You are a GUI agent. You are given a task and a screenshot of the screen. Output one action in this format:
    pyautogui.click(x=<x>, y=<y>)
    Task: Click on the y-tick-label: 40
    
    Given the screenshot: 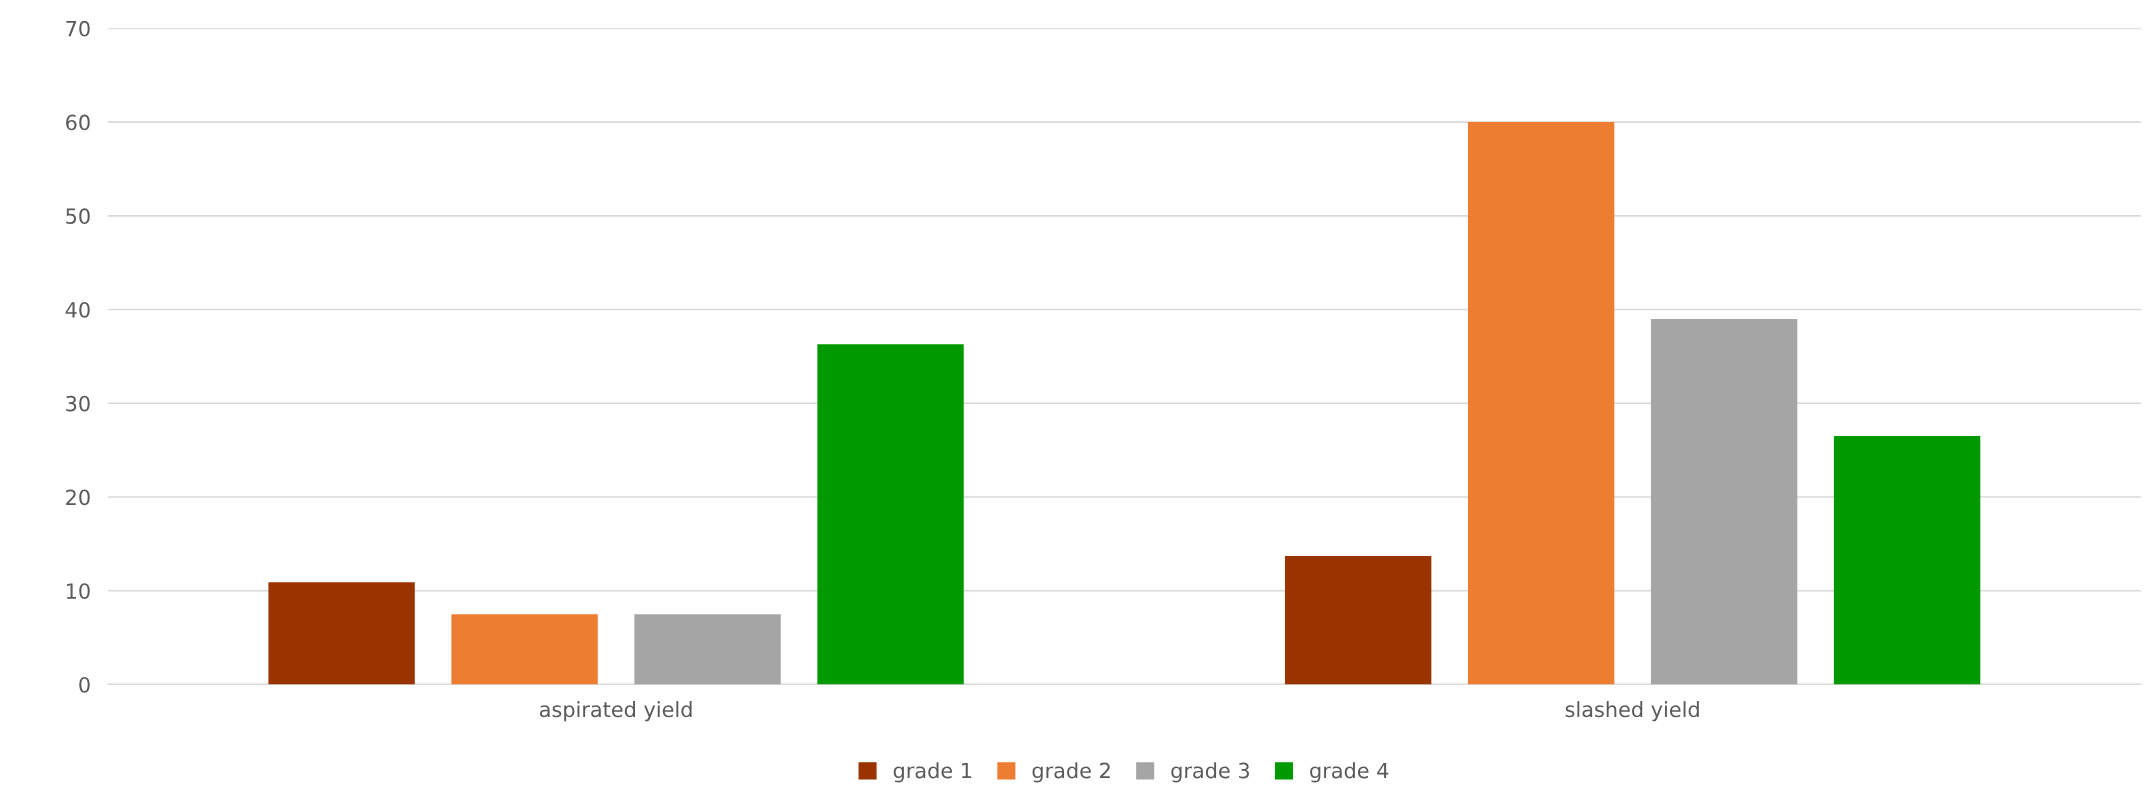 What is the action you would take?
    pyautogui.click(x=77, y=309)
    